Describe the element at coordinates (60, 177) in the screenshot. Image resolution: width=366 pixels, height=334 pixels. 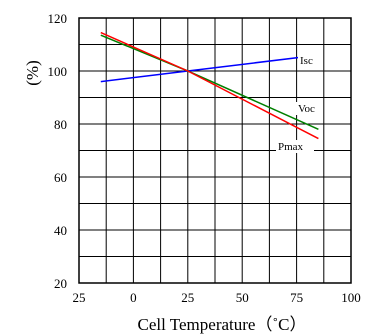
I see `y-tick-label: 60` at that location.